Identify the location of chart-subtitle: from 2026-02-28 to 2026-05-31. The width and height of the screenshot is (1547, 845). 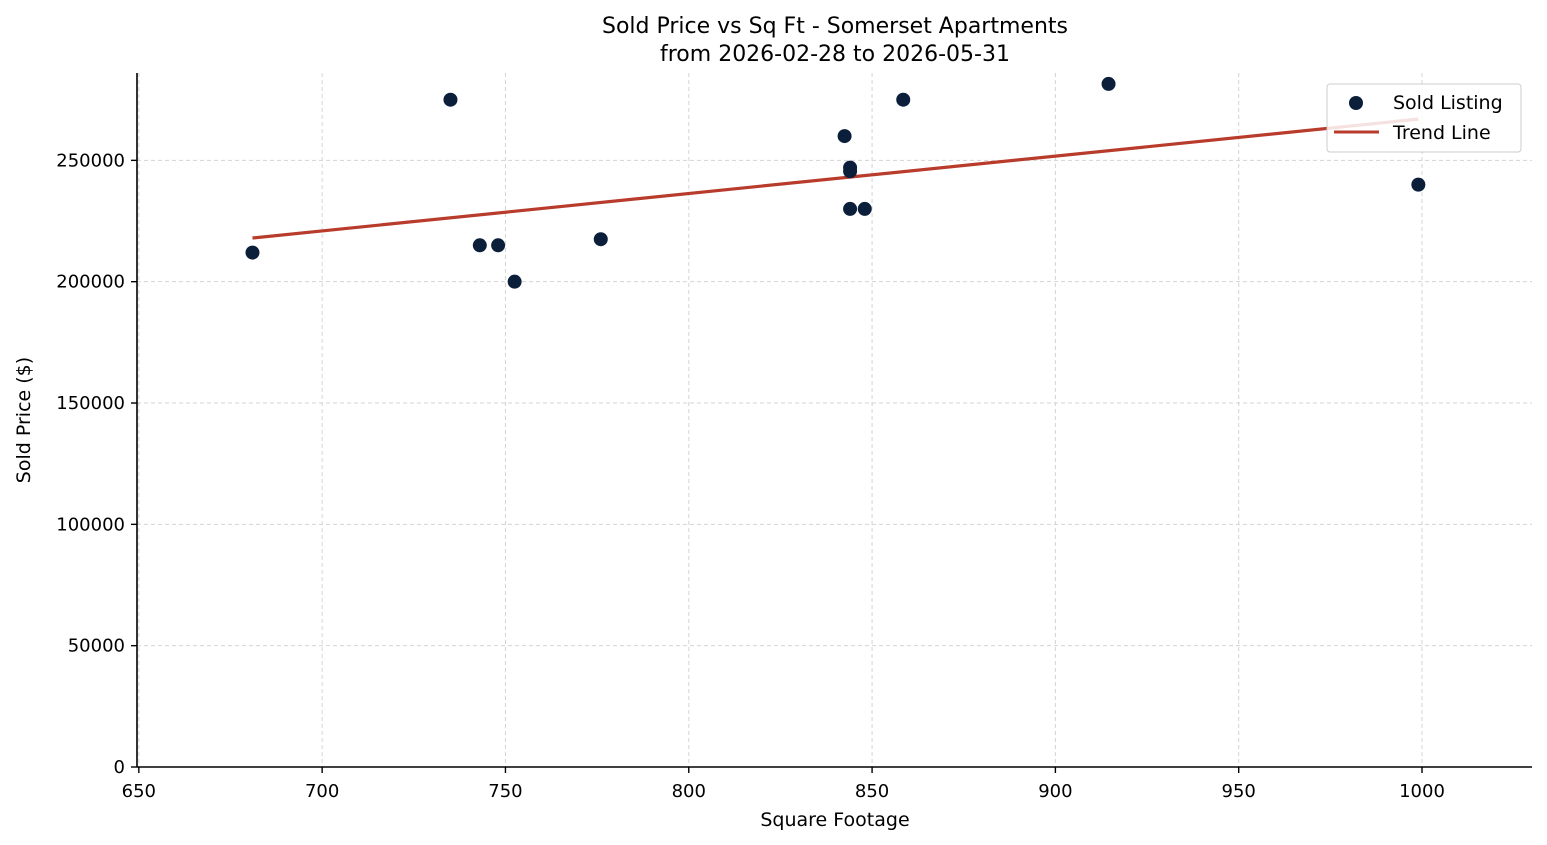
(835, 54).